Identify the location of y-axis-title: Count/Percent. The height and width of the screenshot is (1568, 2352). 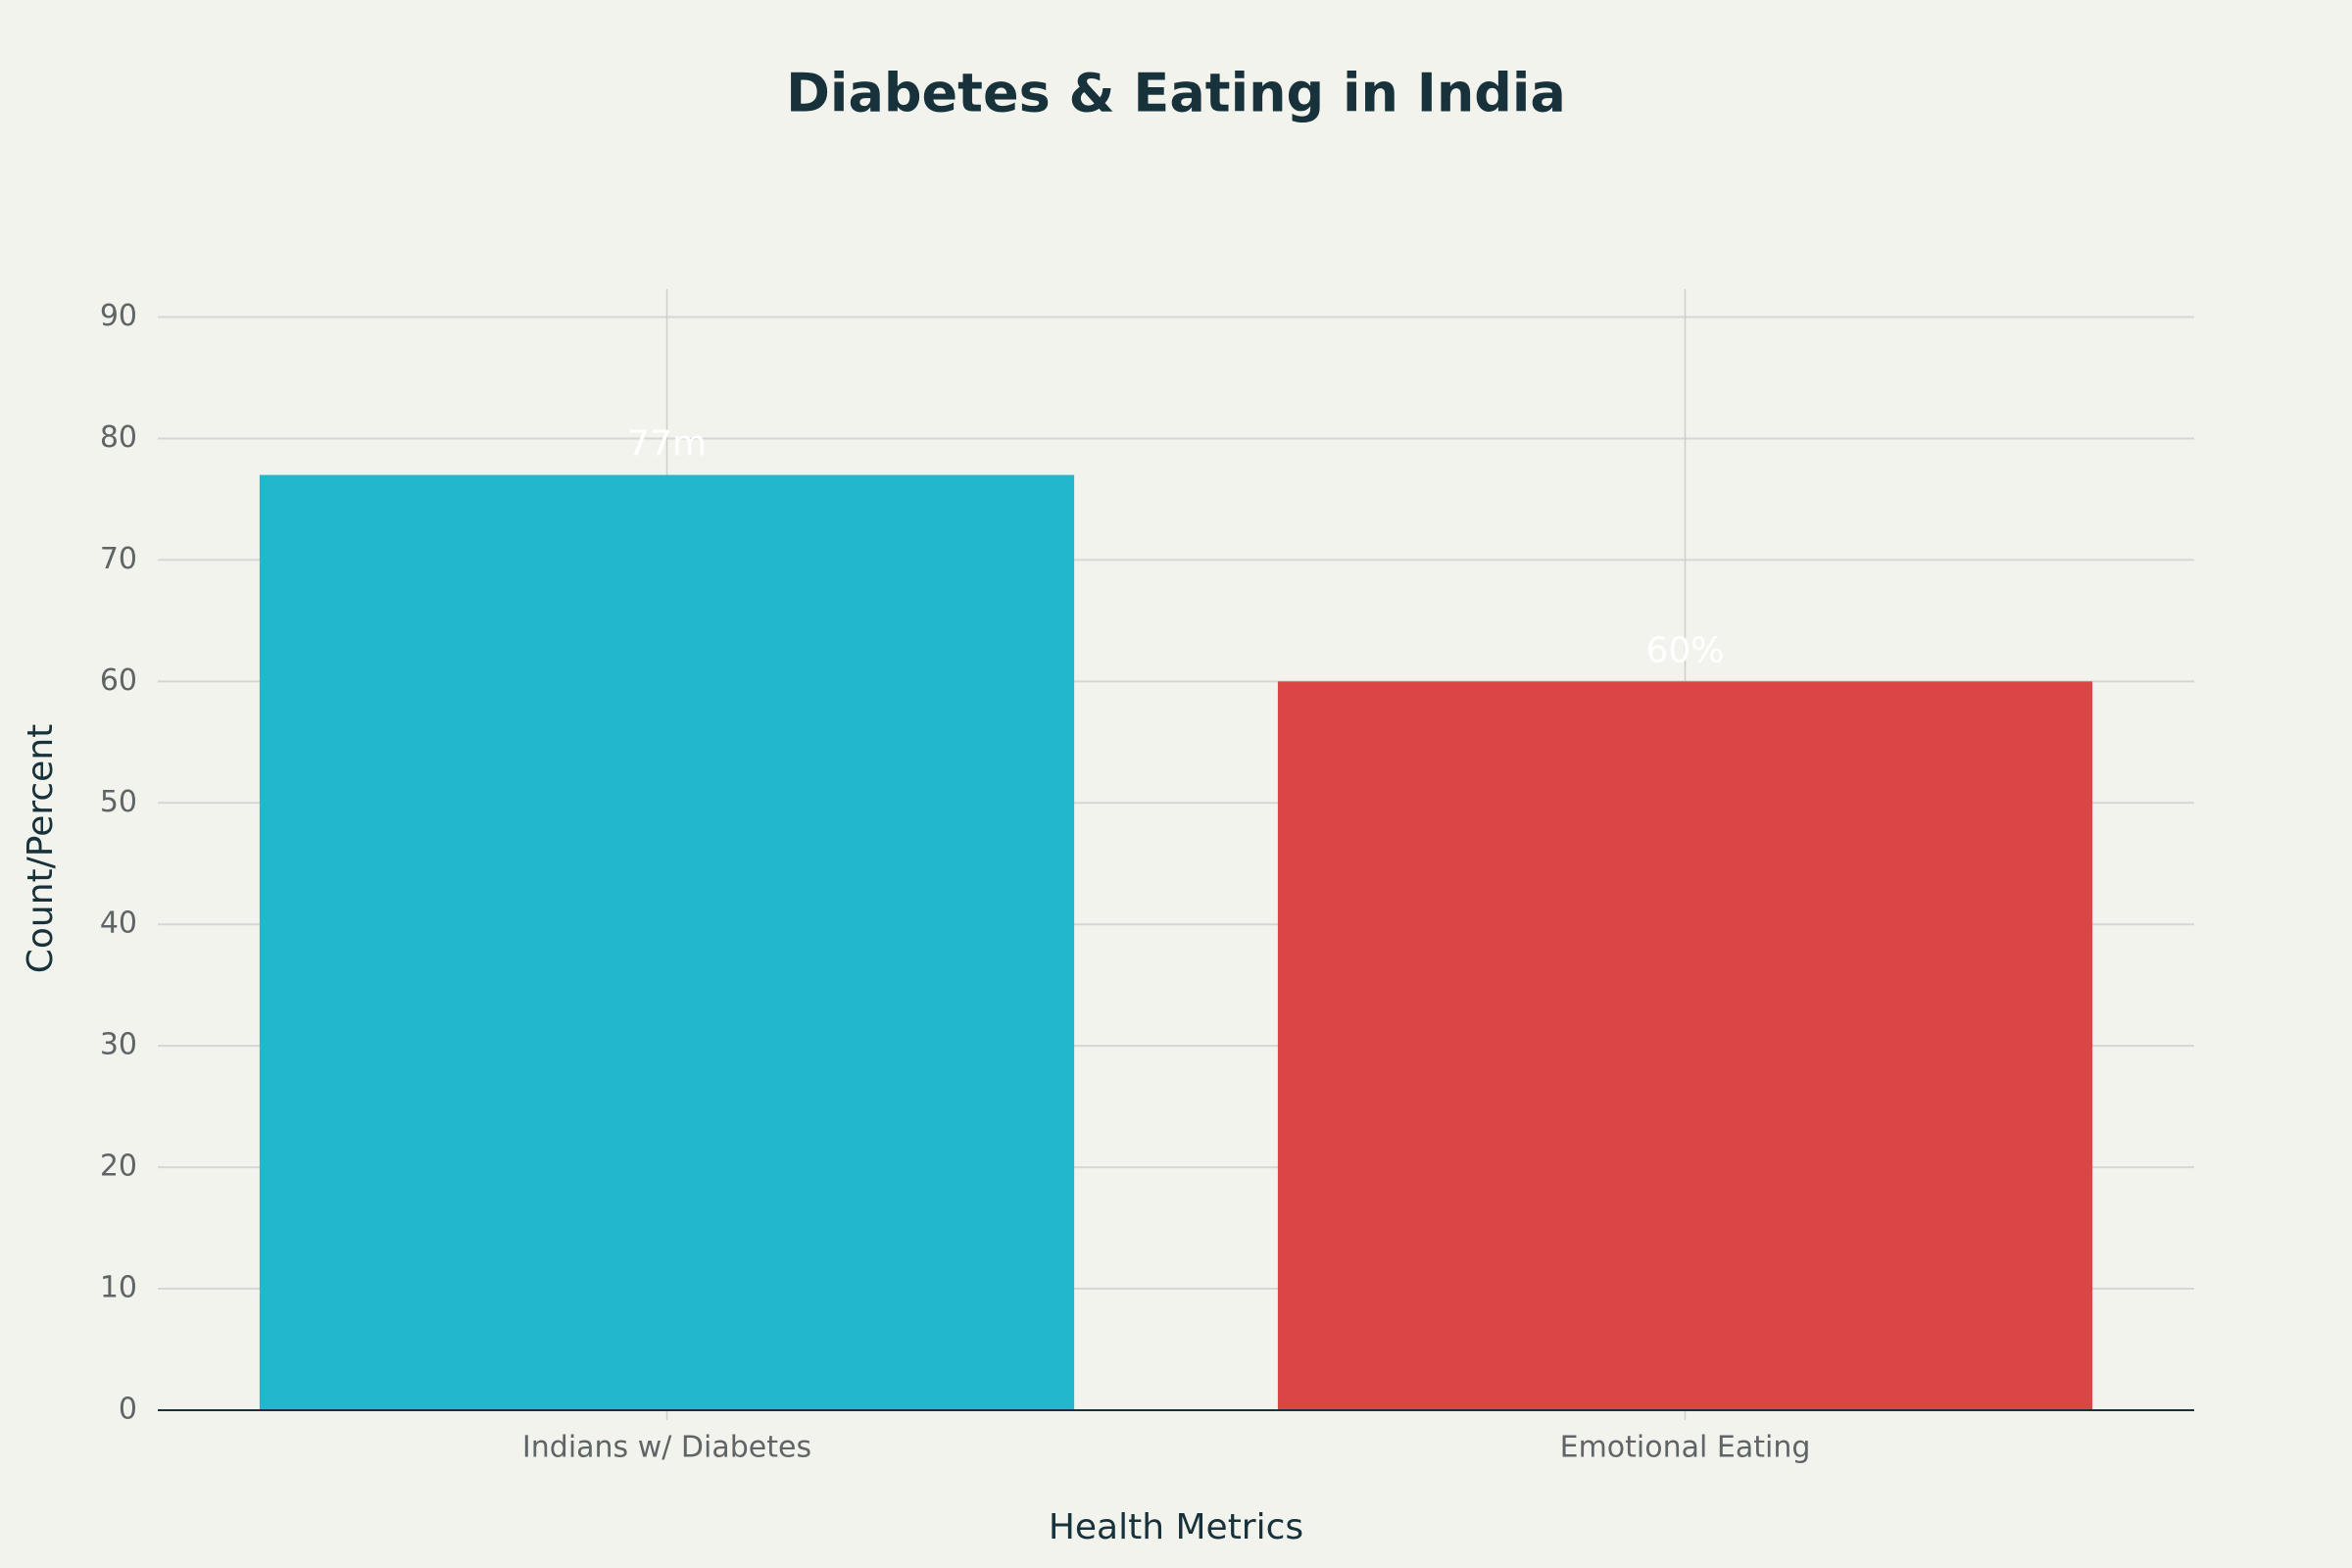
(41, 849).